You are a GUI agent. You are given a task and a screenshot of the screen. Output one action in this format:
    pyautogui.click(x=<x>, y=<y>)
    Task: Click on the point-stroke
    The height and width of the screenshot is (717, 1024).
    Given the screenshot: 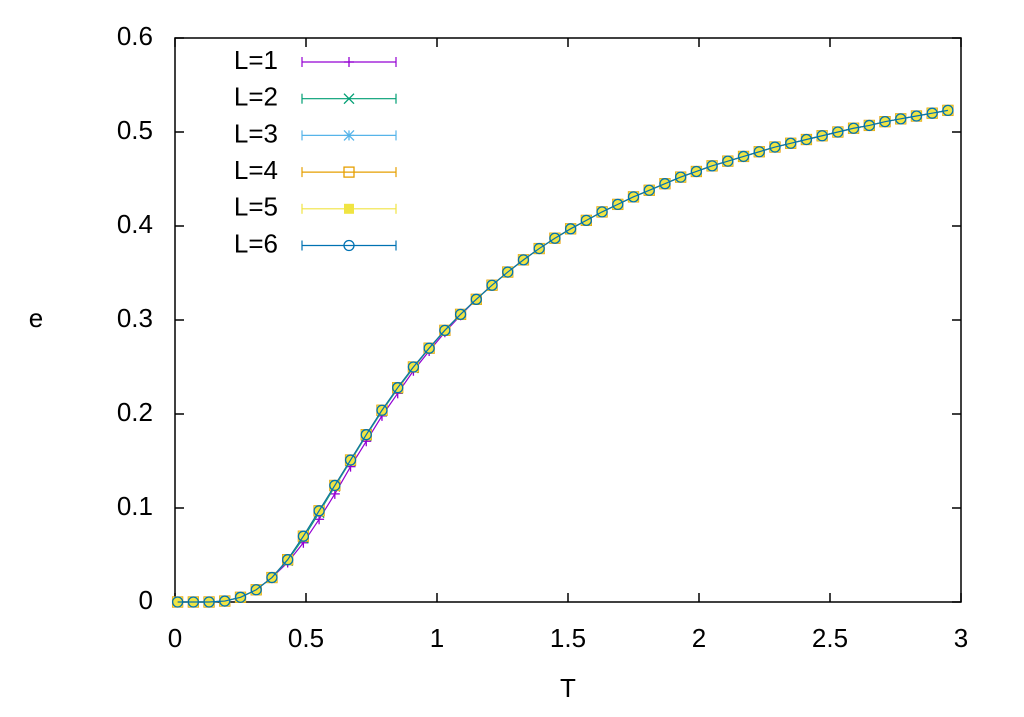 What is the action you would take?
    pyautogui.click(x=349, y=99)
    